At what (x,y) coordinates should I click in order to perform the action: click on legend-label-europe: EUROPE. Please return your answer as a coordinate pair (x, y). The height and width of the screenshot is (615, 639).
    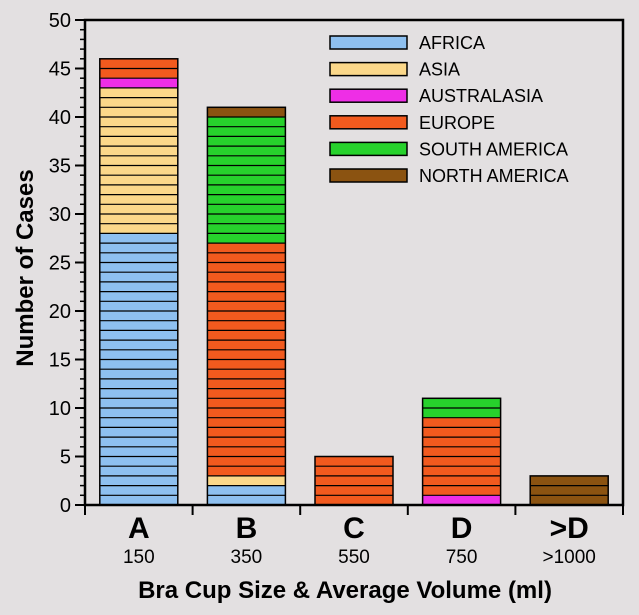
    Looking at the image, I should click on (457, 123).